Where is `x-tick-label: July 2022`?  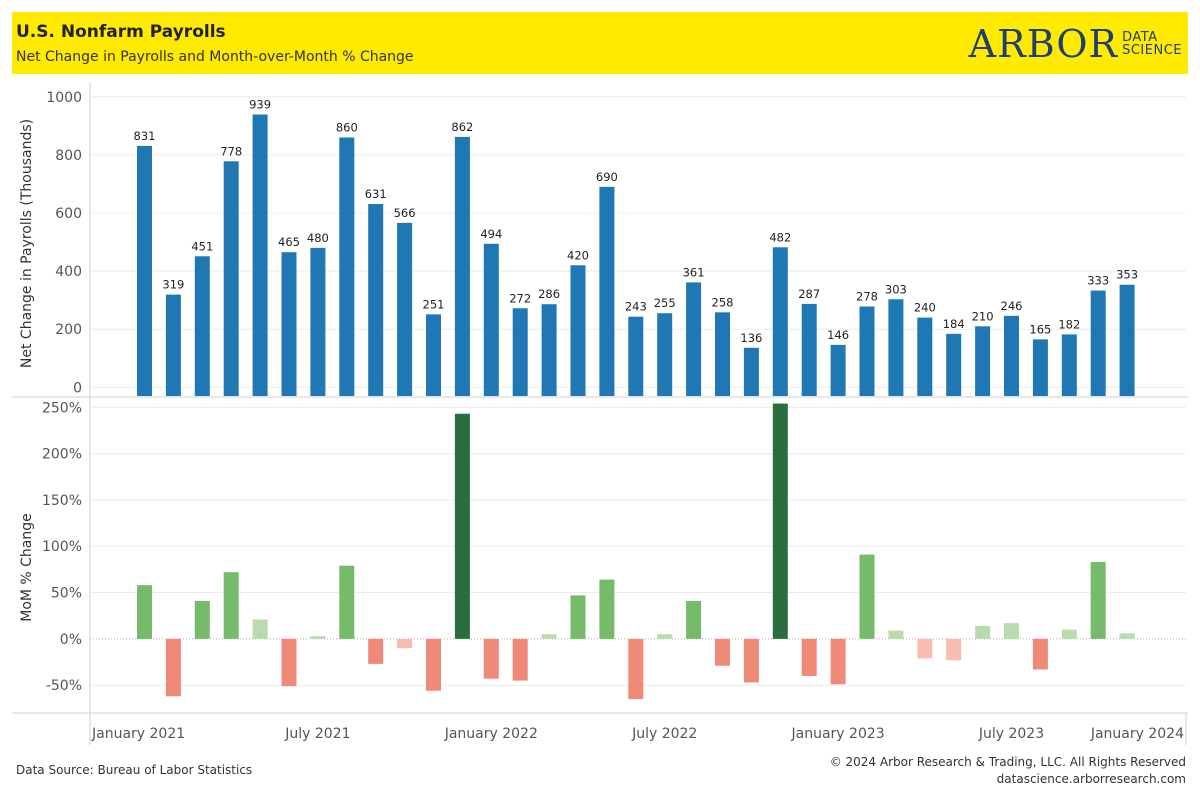
x-tick-label: July 2022 is located at coordinates (664, 734).